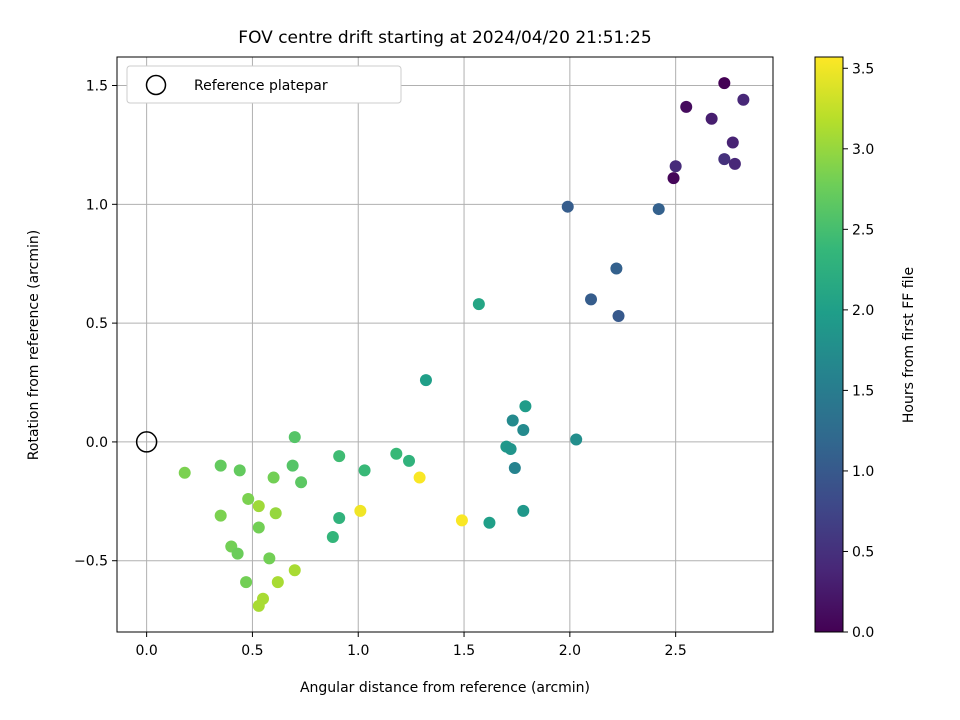 Image resolution: width=960 pixels, height=720 pixels. What do you see at coordinates (252, 651) in the screenshot?
I see `x-tick-label: 0.5` at bounding box center [252, 651].